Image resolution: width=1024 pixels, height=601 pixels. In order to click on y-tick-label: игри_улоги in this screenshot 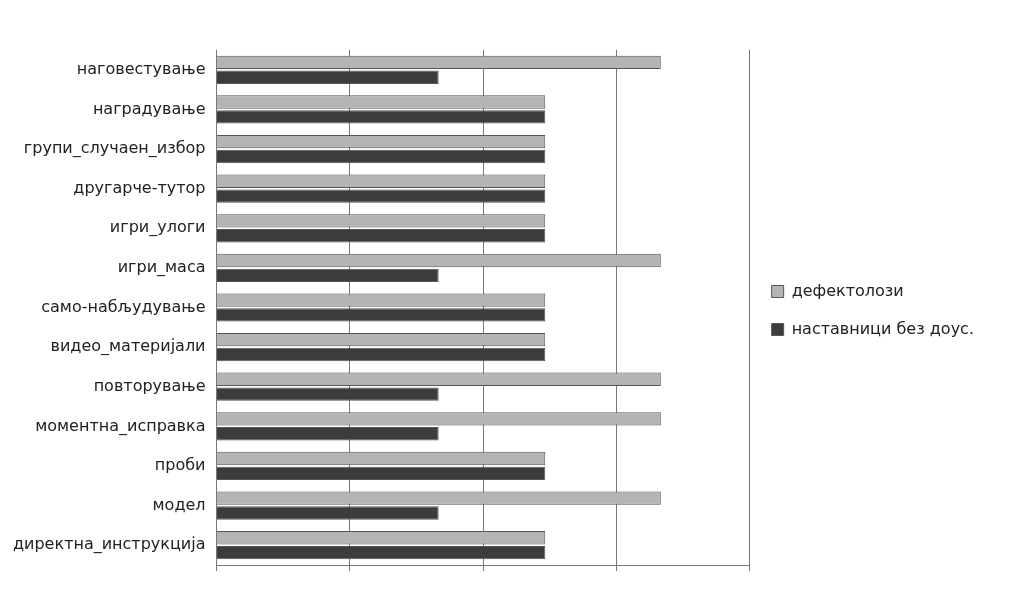, I will do `click(157, 227)`.